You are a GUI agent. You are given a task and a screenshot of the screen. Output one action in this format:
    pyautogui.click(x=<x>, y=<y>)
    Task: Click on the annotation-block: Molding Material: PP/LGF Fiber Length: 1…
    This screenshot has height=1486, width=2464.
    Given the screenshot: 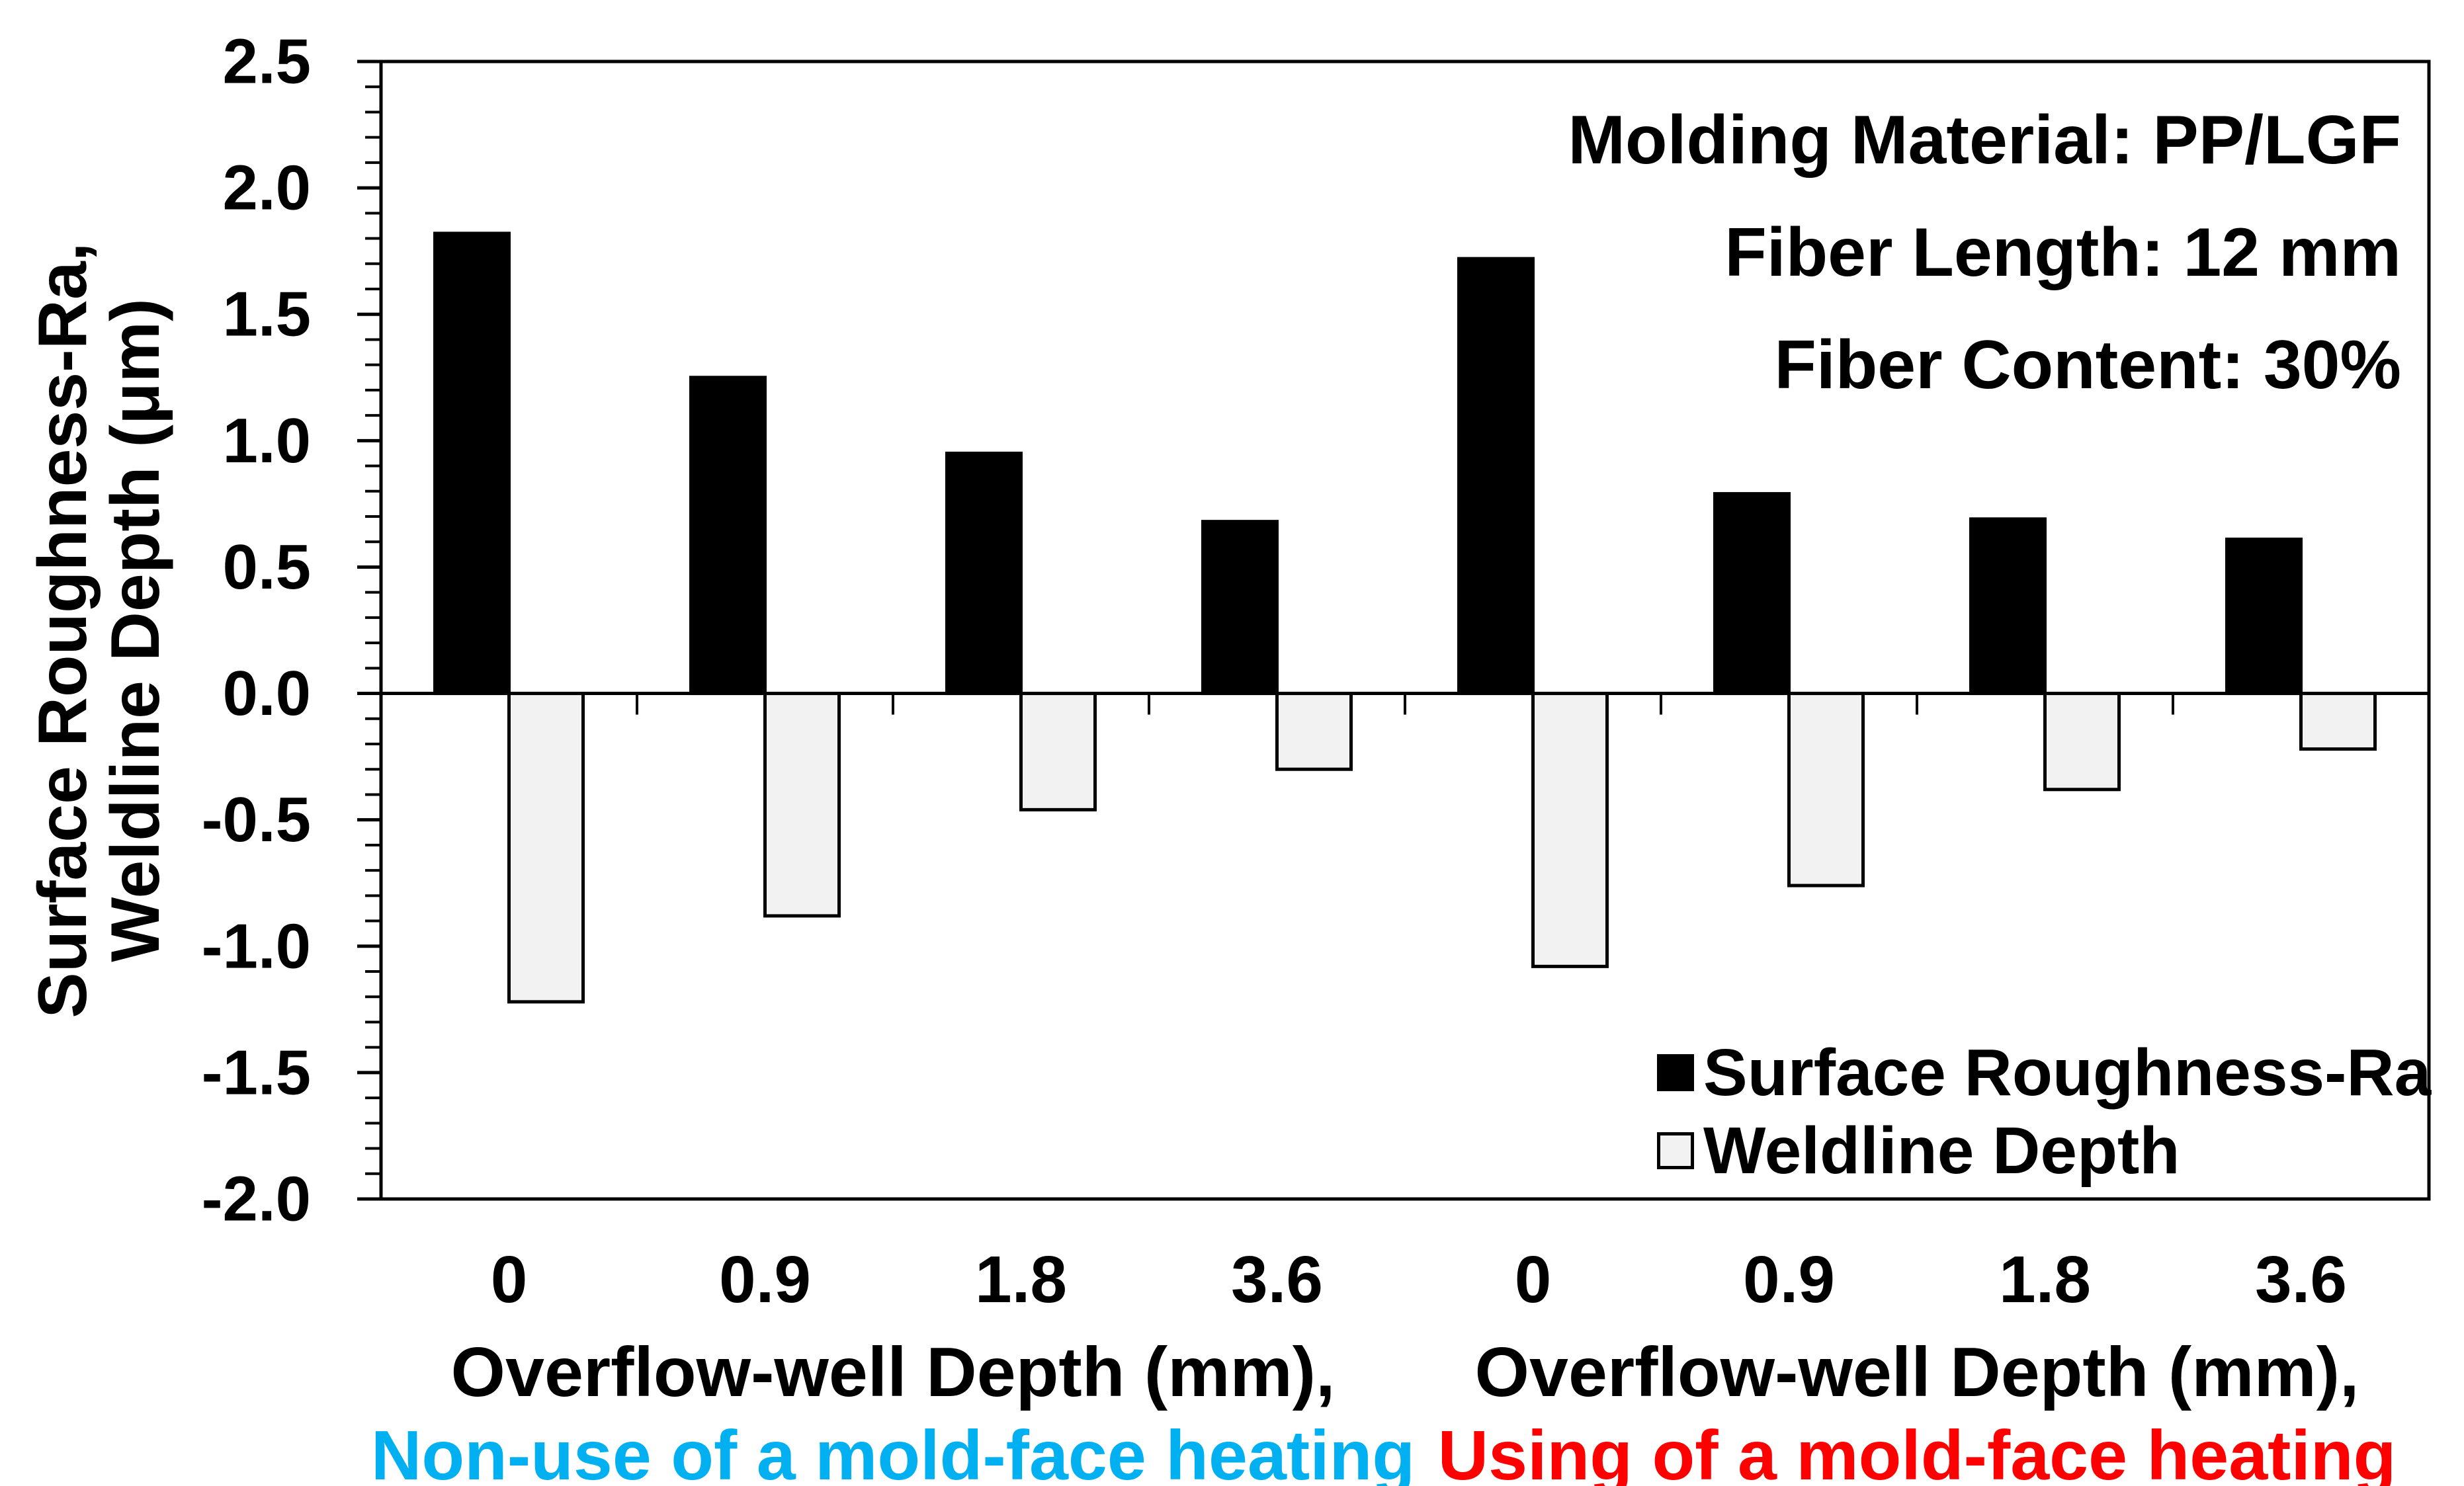 What is the action you would take?
    pyautogui.click(x=1984, y=253)
    